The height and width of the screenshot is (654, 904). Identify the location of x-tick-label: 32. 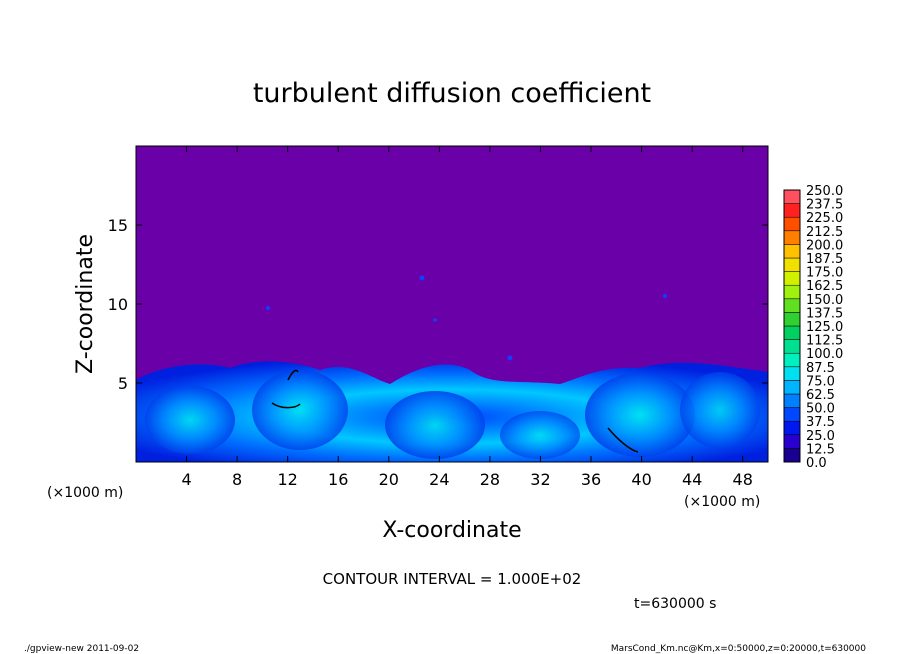
(540, 479).